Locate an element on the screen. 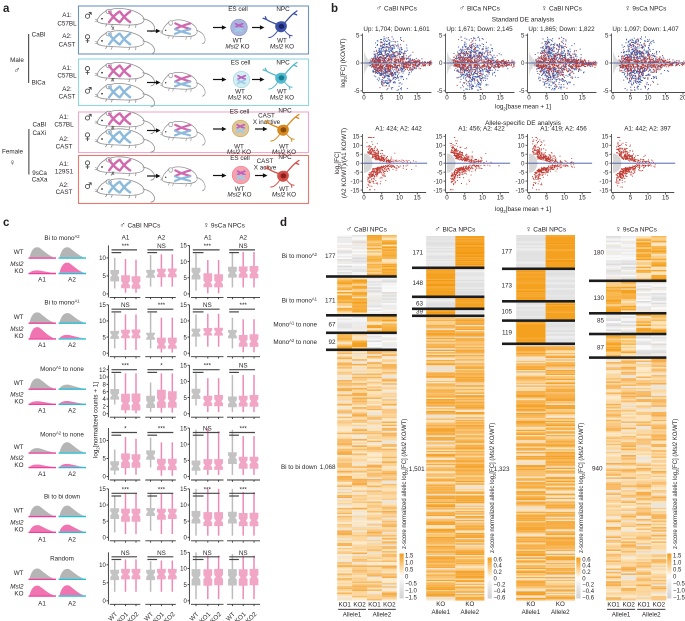 The height and width of the screenshot is (621, 685). svg-text: b is located at coordinates (334, 9).